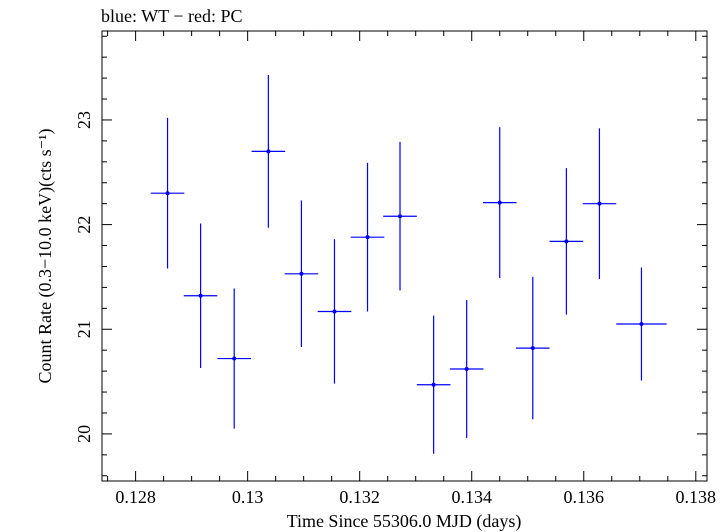 This screenshot has width=722, height=532. What do you see at coordinates (45, 255) in the screenshot?
I see `y-axis-label: Count Rate (0.3−10.0 keV)(cts s⁻¹)` at bounding box center [45, 255].